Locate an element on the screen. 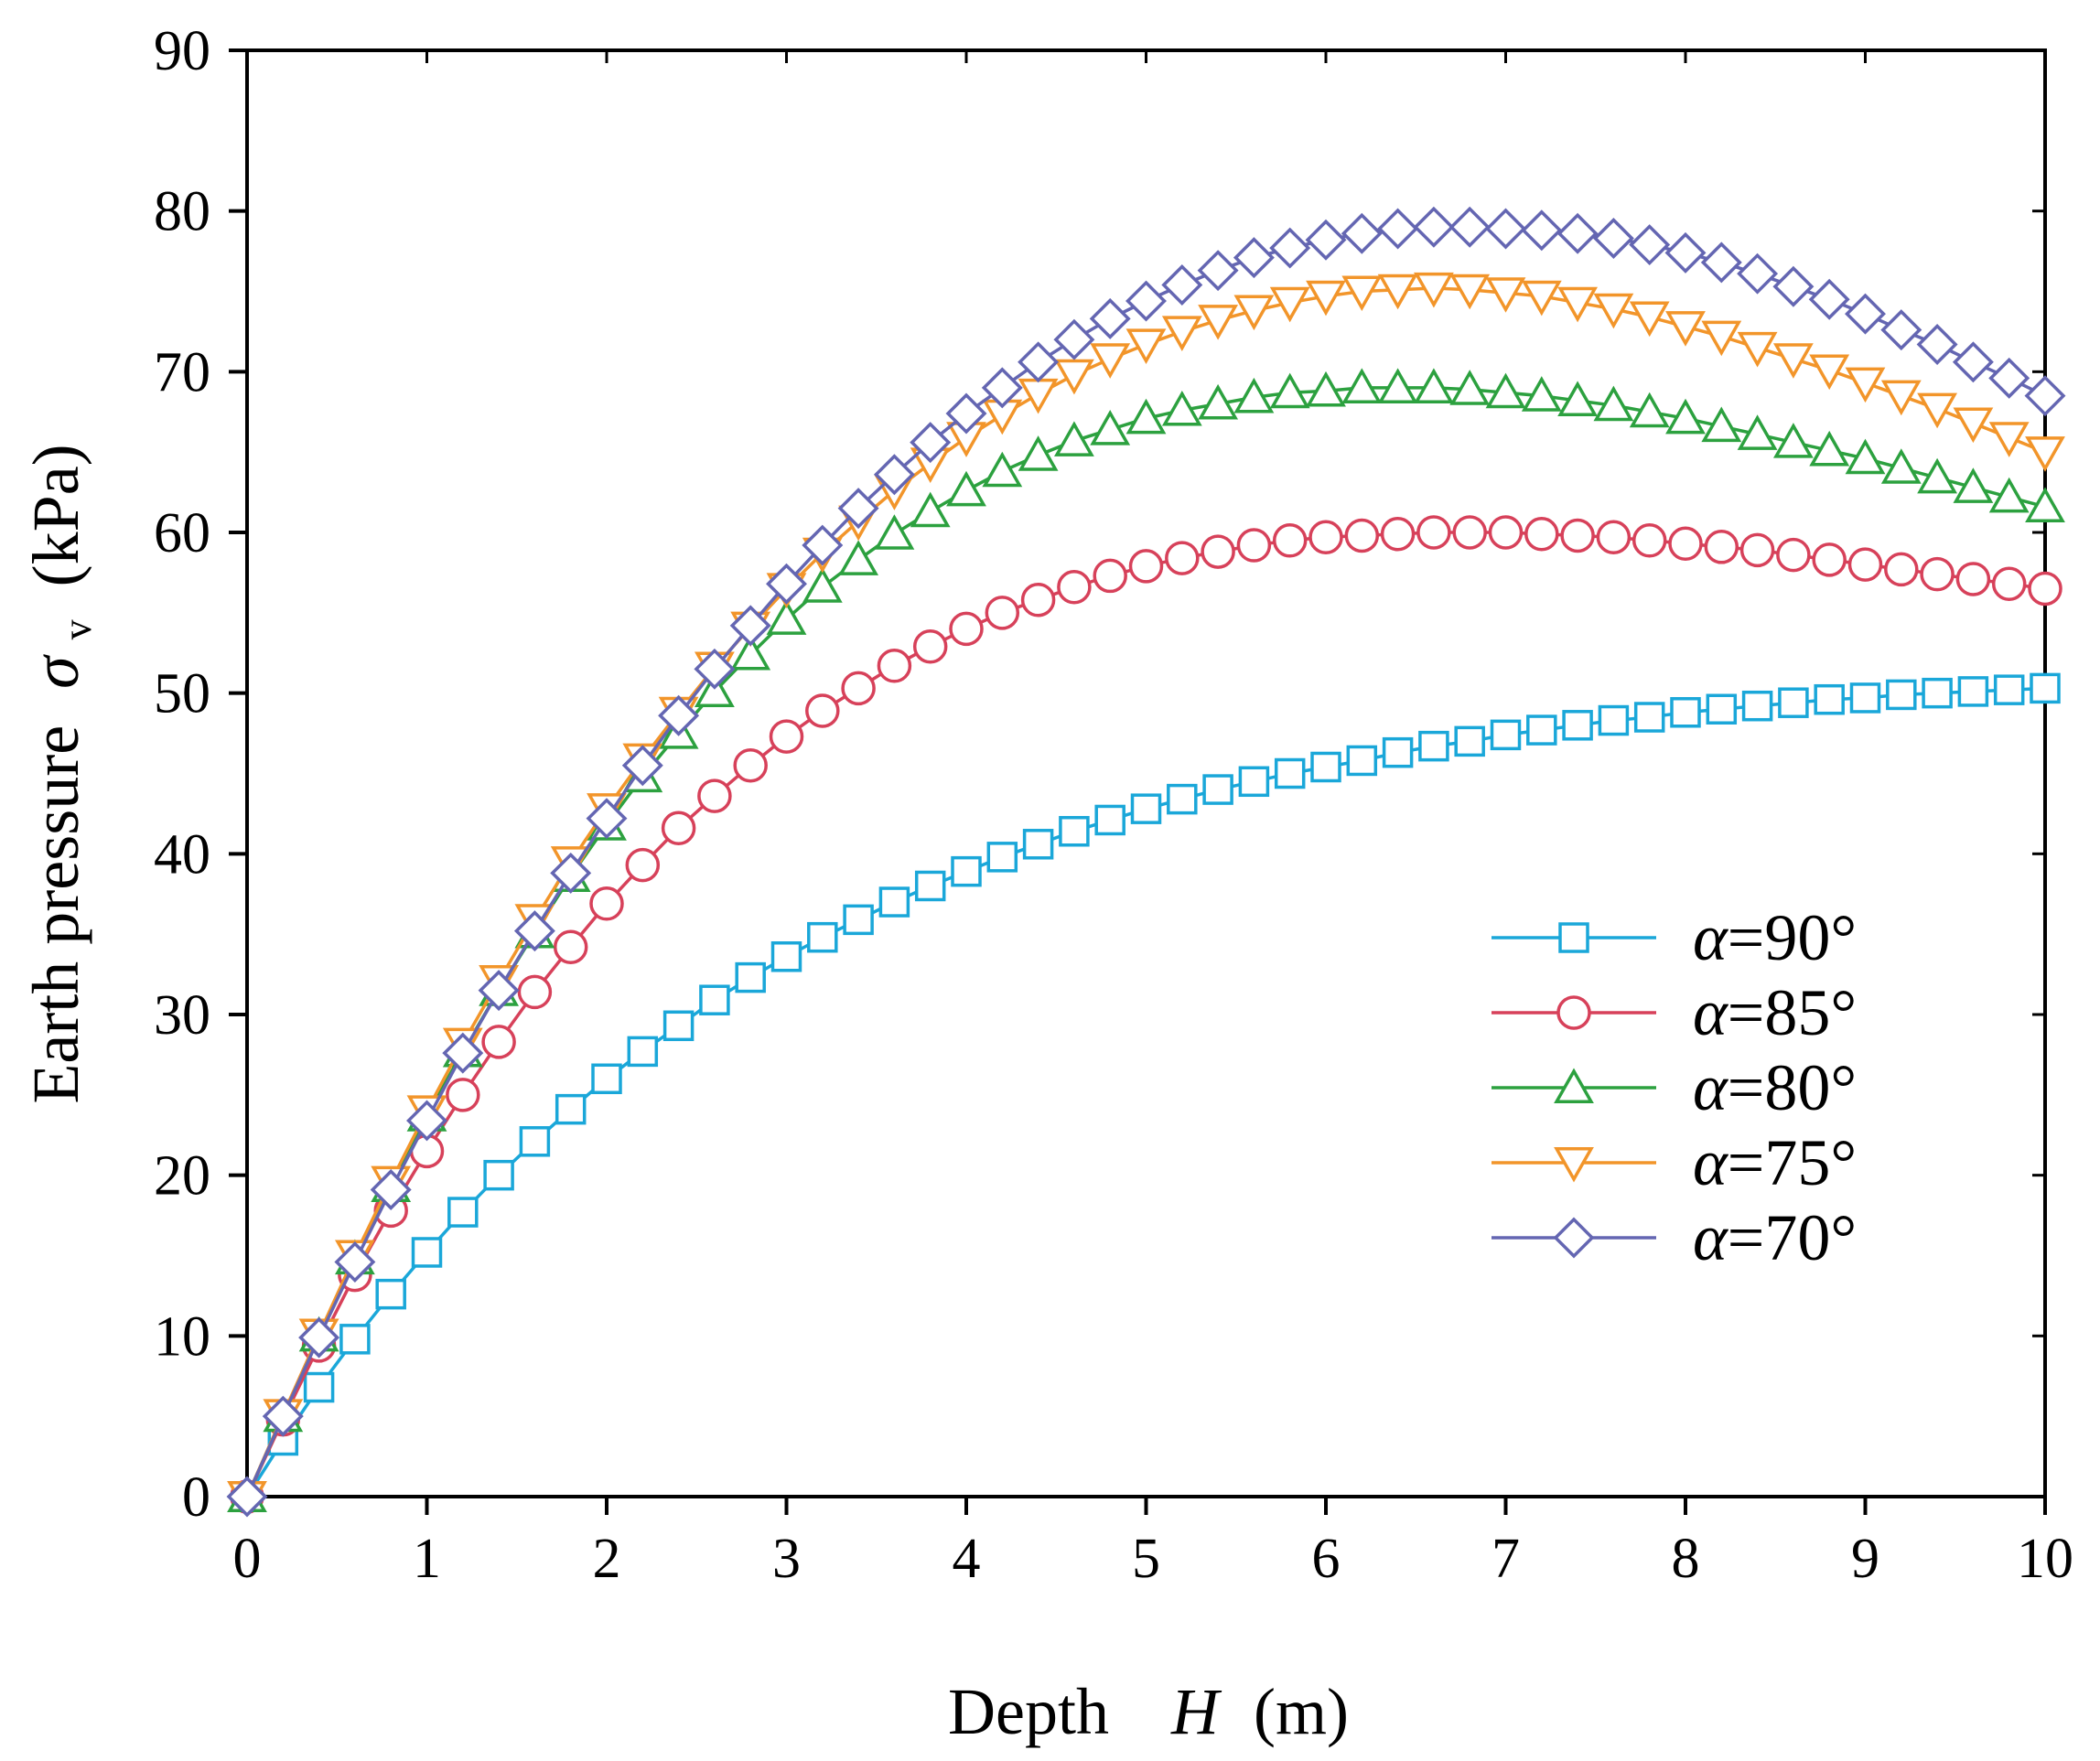 The width and height of the screenshot is (2100, 1761). legend-label: α=70° is located at coordinates (1775, 1238).